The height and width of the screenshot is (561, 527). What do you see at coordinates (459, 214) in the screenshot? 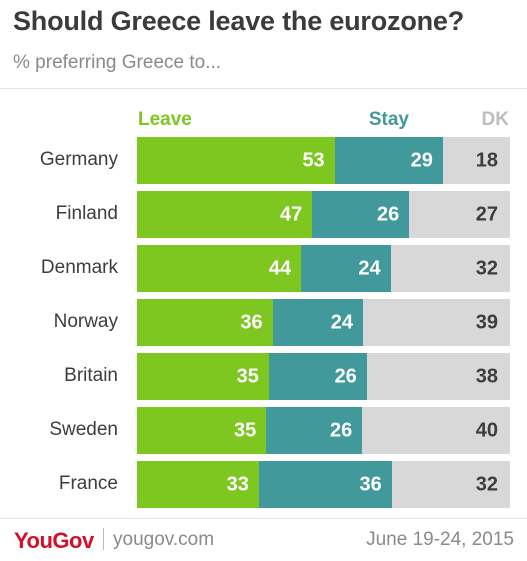
I see `bar-segment-dk: 27` at bounding box center [459, 214].